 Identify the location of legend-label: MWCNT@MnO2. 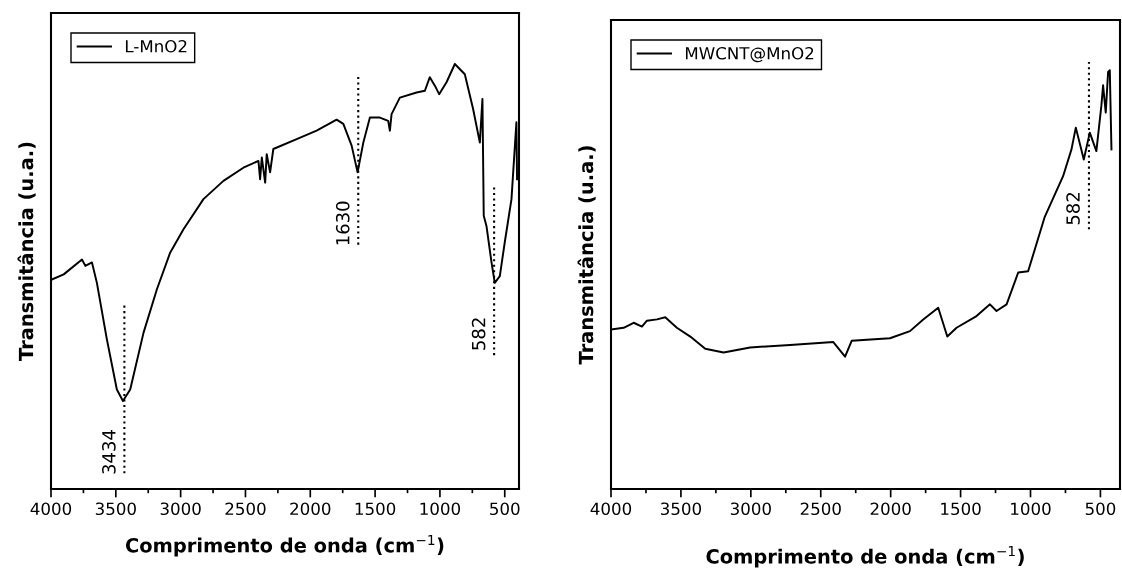
(749, 54).